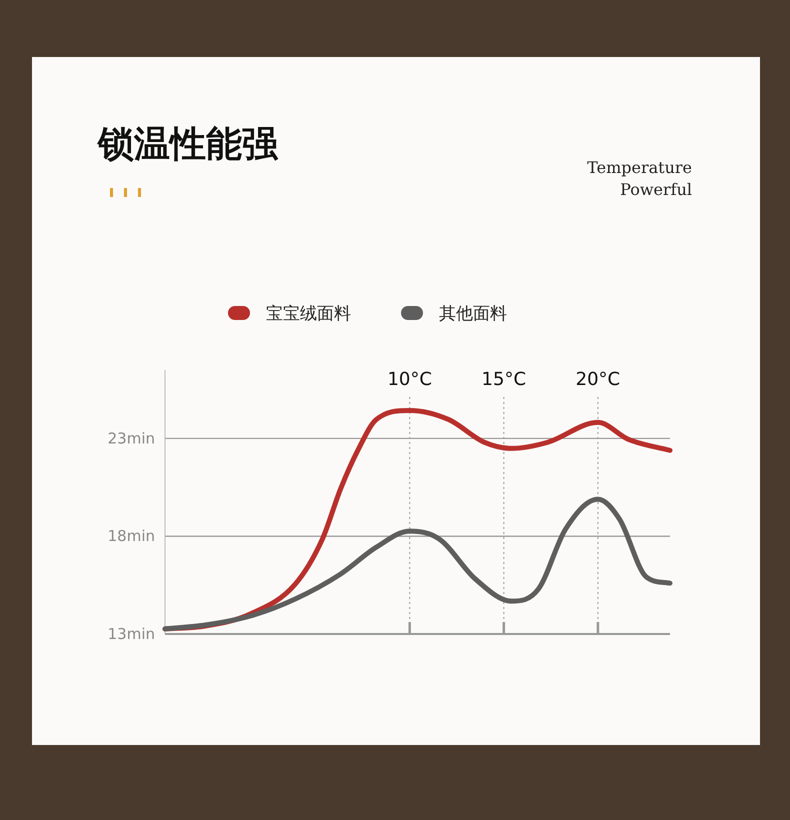  Describe the element at coordinates (187, 144) in the screenshot. I see `chart-title: 锁温性能强` at that location.